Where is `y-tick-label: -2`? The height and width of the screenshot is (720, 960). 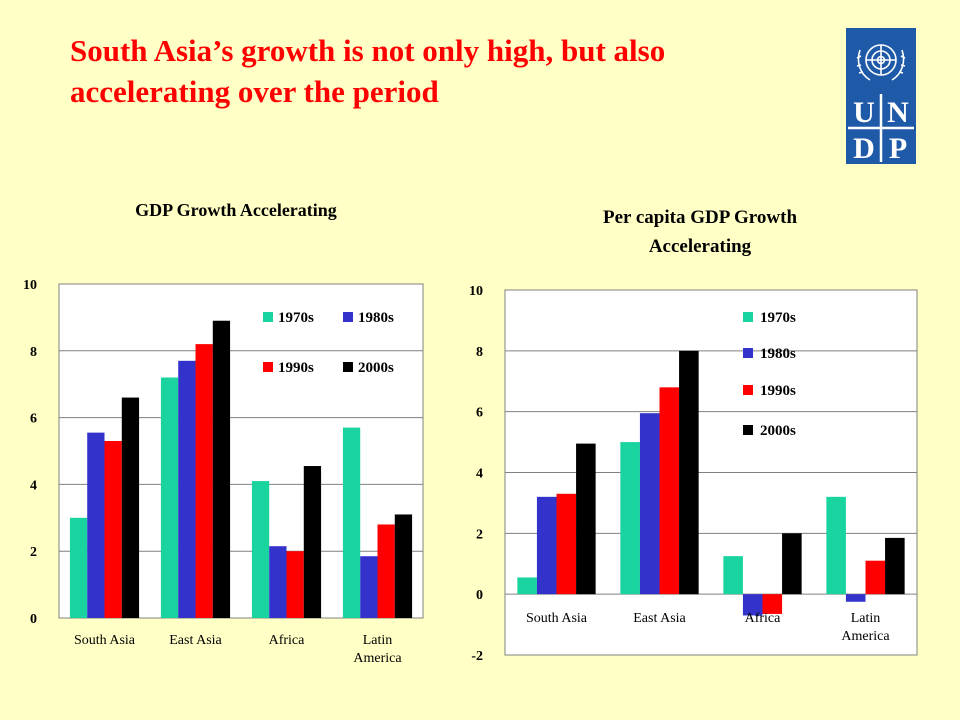 y-tick-label: -2 is located at coordinates (477, 656).